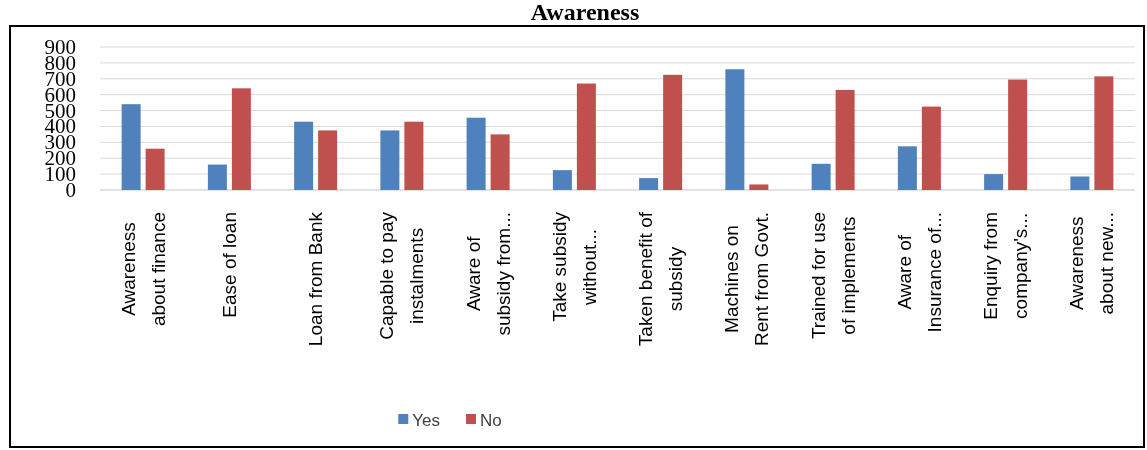 This screenshot has width=1147, height=450. I want to click on x-tick-label: Capable to pay instalments, so click(402, 275).